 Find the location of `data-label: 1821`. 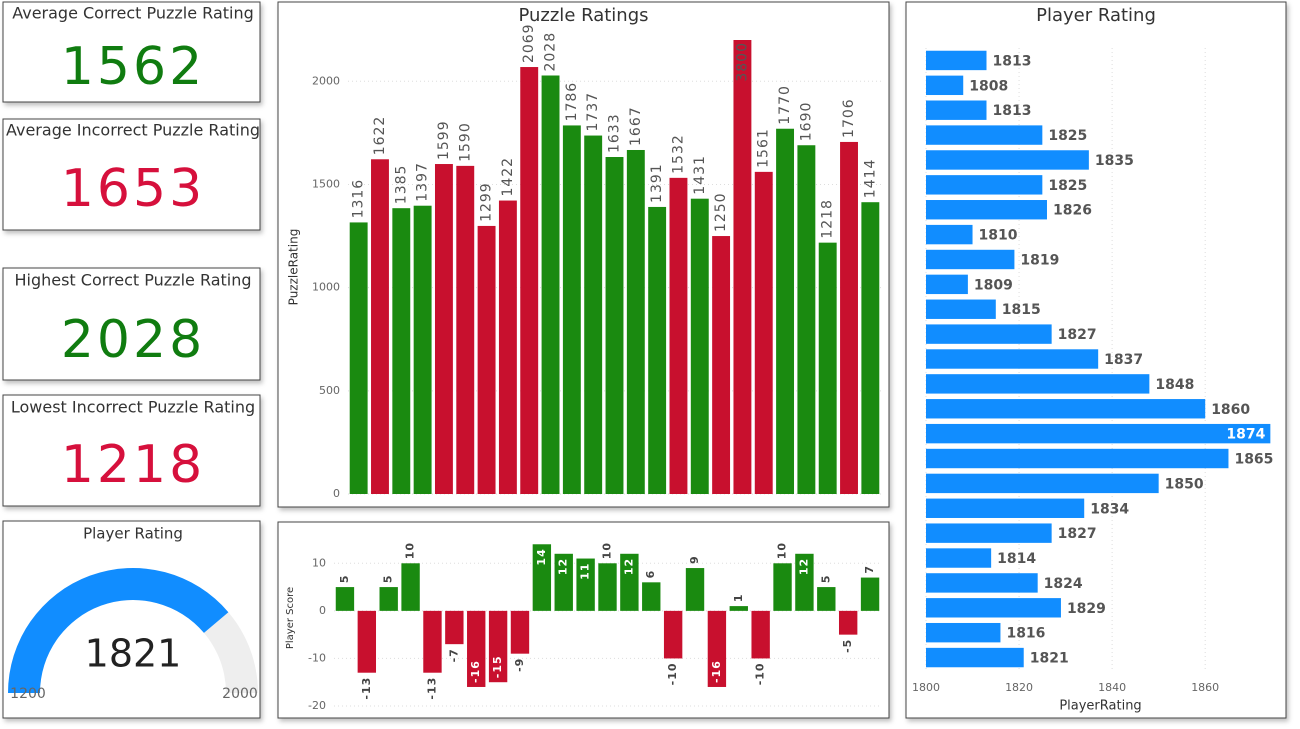

data-label: 1821 is located at coordinates (1049, 659).